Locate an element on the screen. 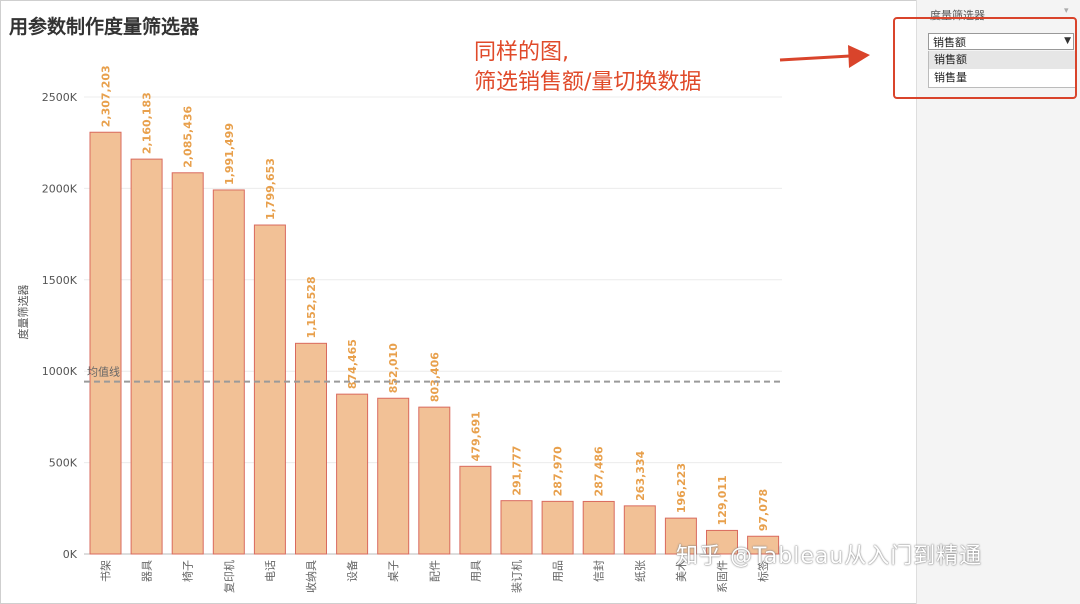 The height and width of the screenshot is (604, 1080). category-label: 桌子 is located at coordinates (393, 571).